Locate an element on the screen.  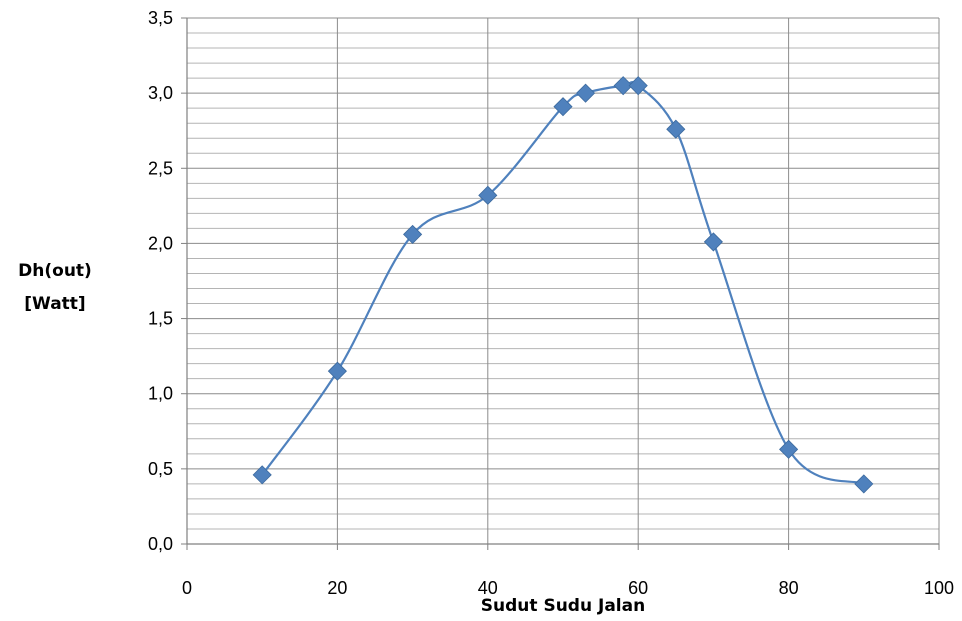
x-axis-title: Sudut Sudu Jalan is located at coordinates (563, 606).